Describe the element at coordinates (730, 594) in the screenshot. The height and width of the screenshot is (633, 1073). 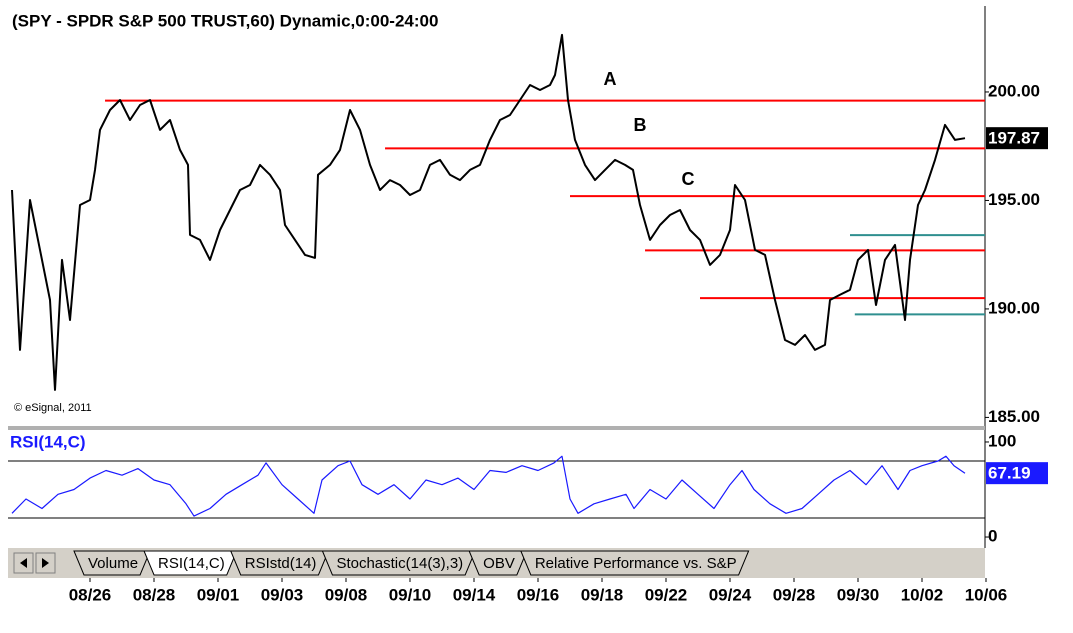
I see `x-tick-label: 09/24` at that location.